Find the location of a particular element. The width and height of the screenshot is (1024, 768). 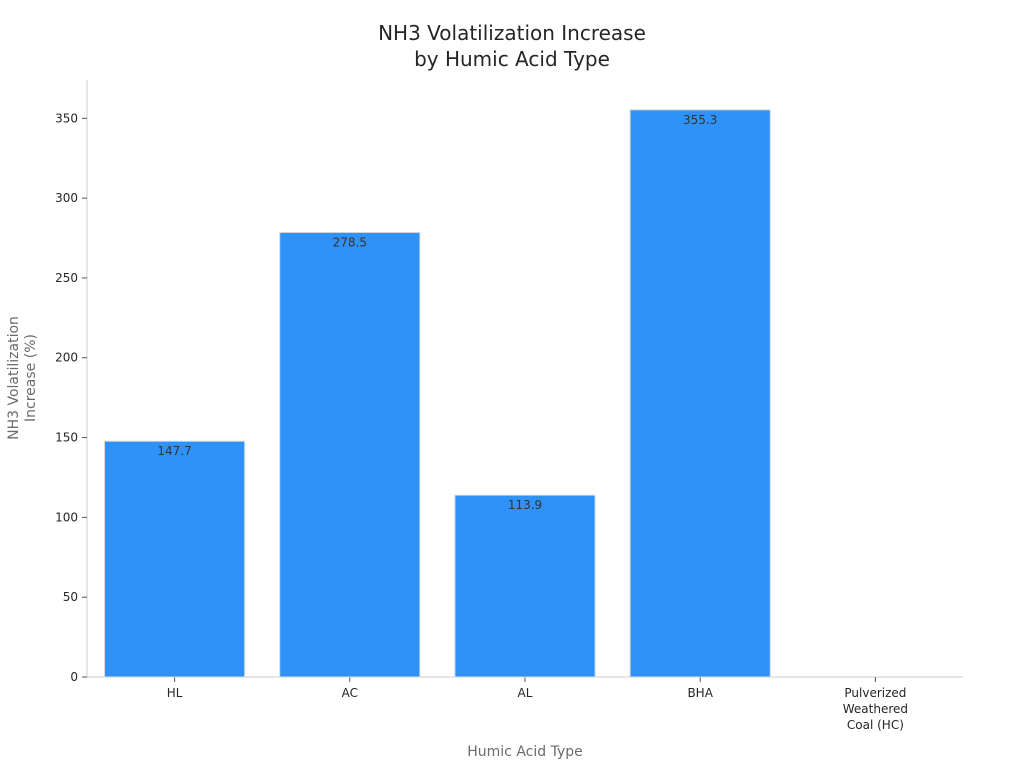

x-axis-label: Humic Acid Type is located at coordinates (525, 752).